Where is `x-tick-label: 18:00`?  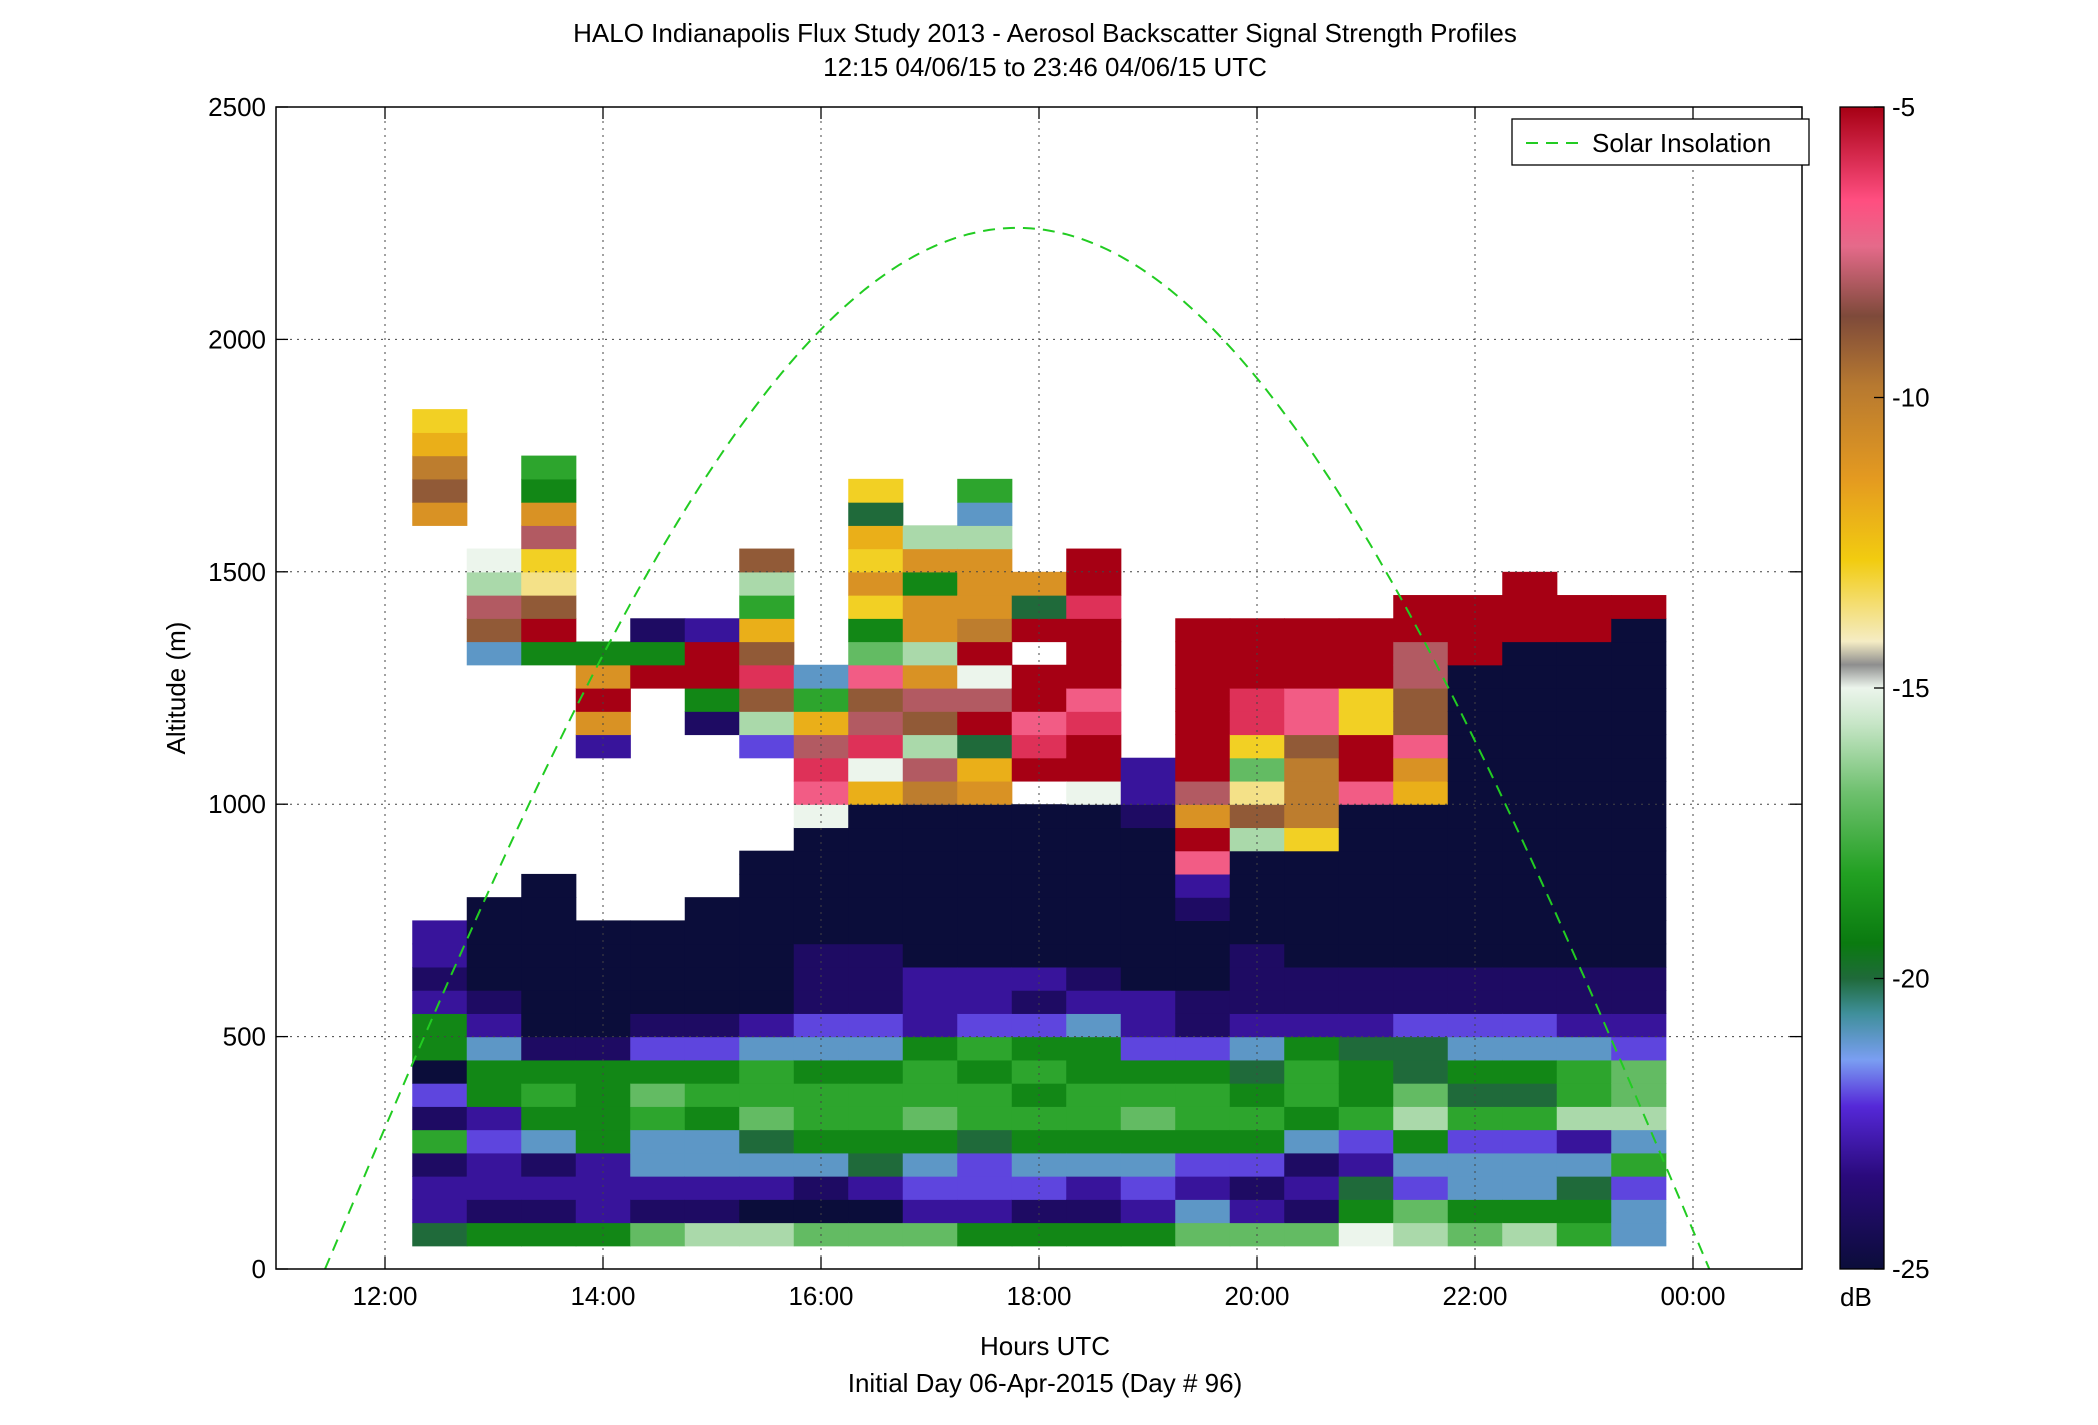 x-tick-label: 18:00 is located at coordinates (1038, 1296).